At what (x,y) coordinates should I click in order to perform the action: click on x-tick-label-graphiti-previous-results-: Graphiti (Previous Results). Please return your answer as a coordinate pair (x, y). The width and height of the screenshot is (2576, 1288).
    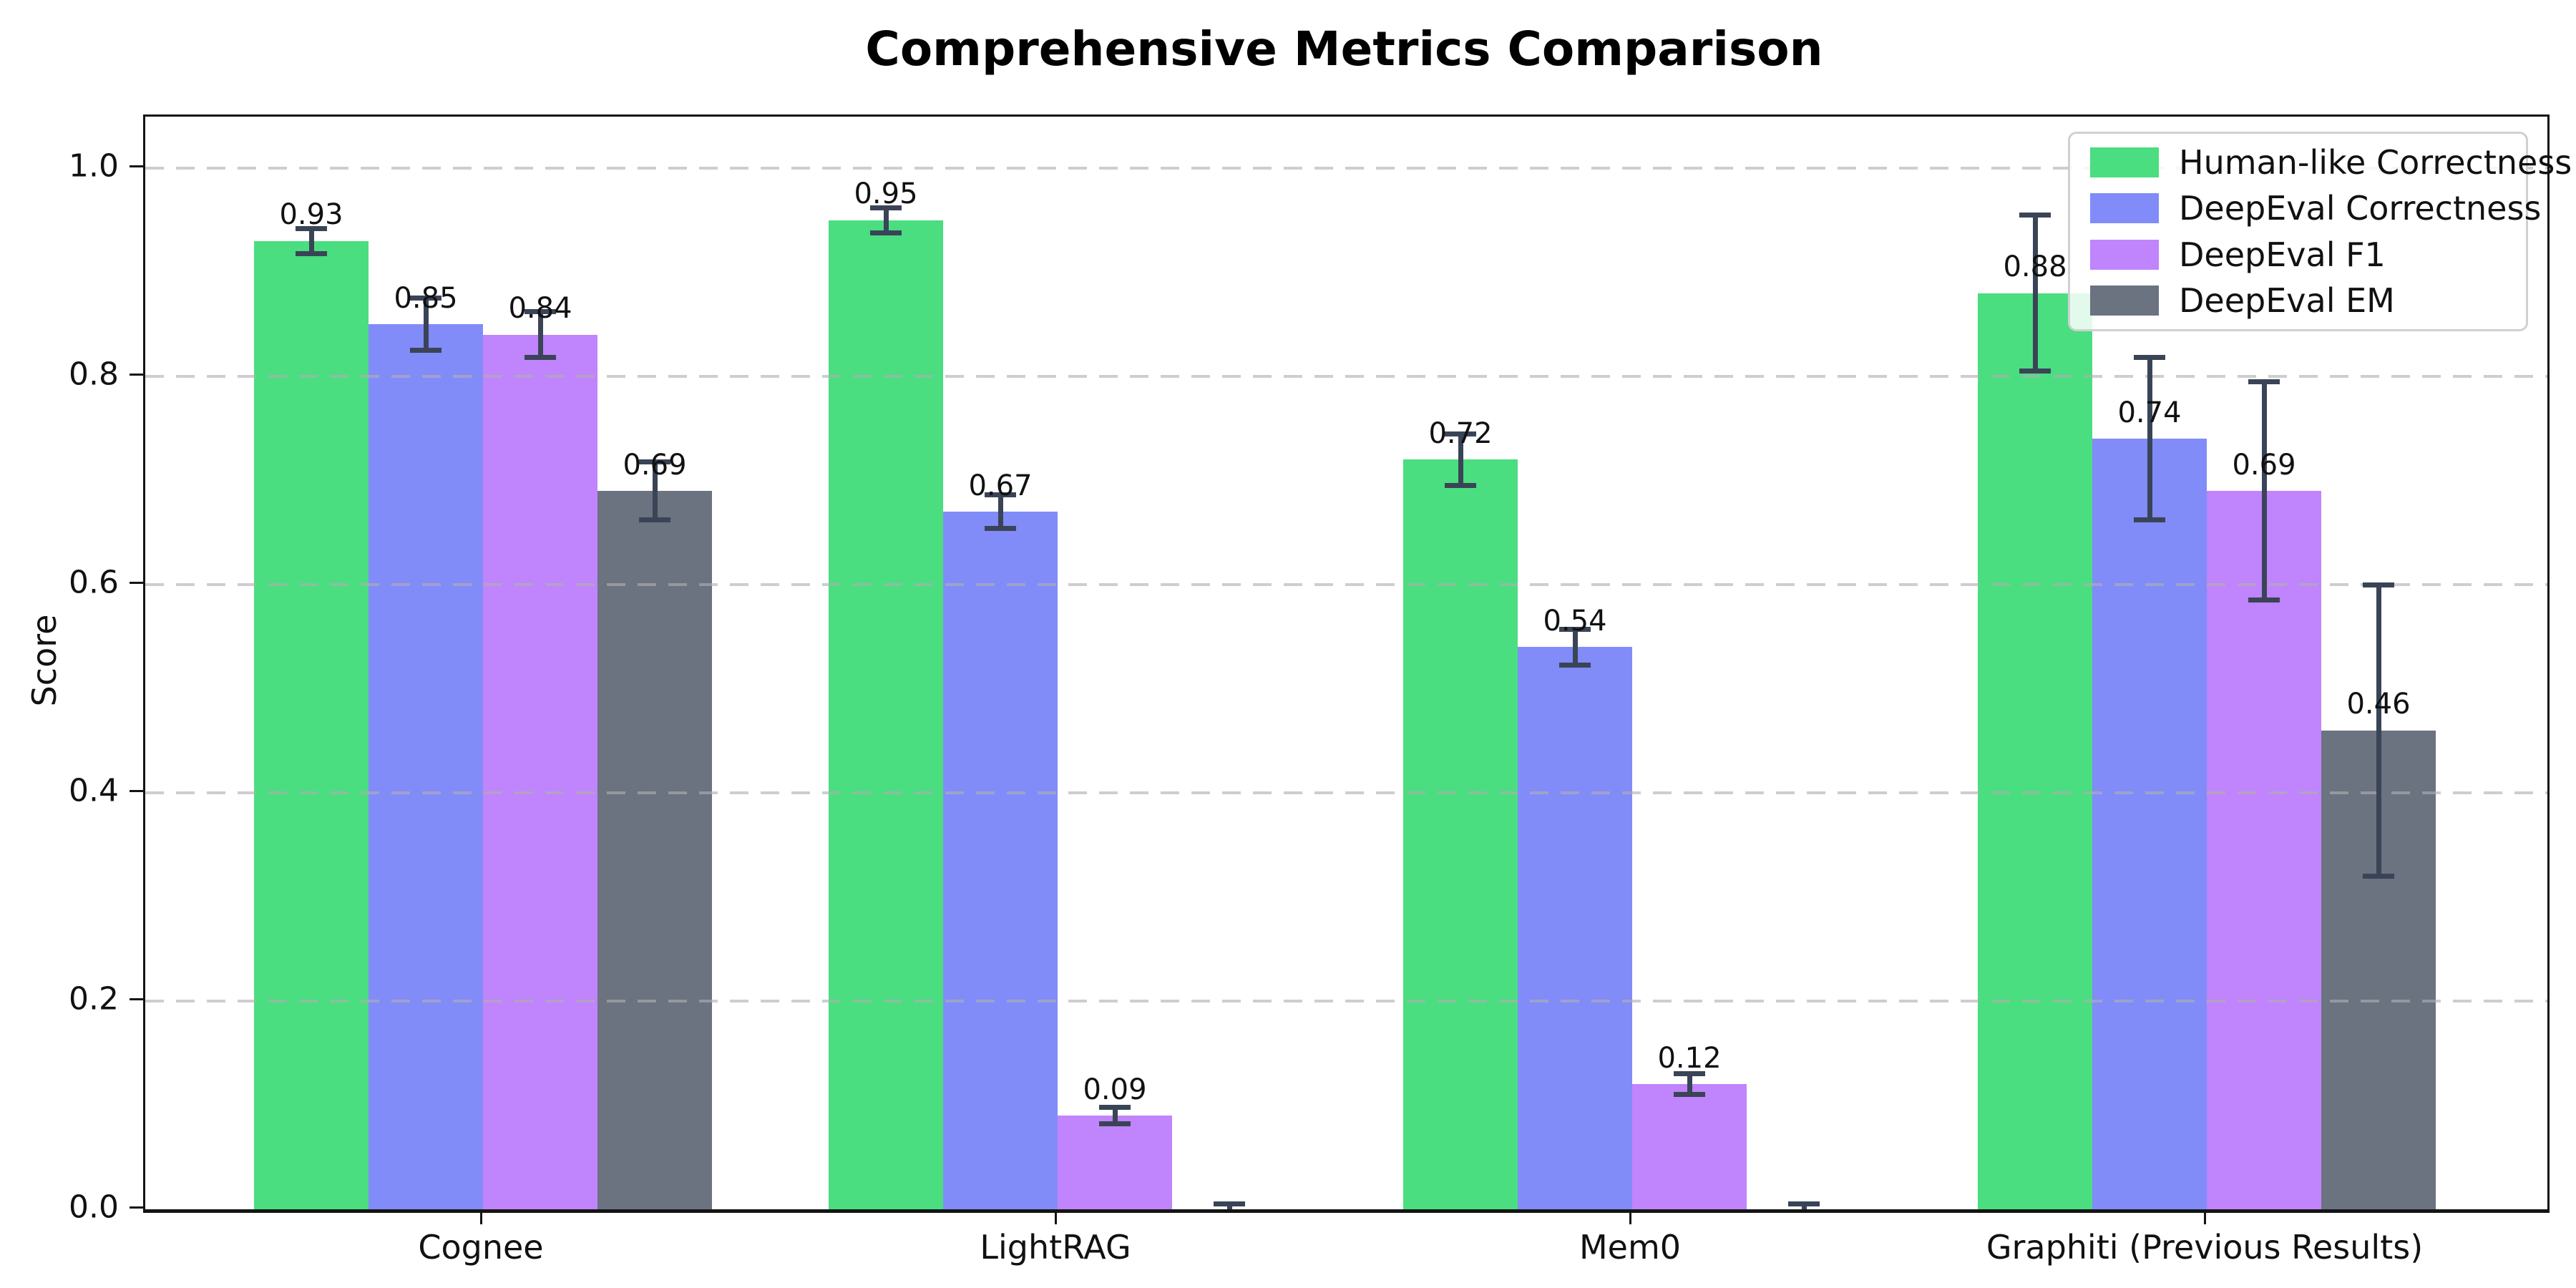
    Looking at the image, I should click on (2205, 1247).